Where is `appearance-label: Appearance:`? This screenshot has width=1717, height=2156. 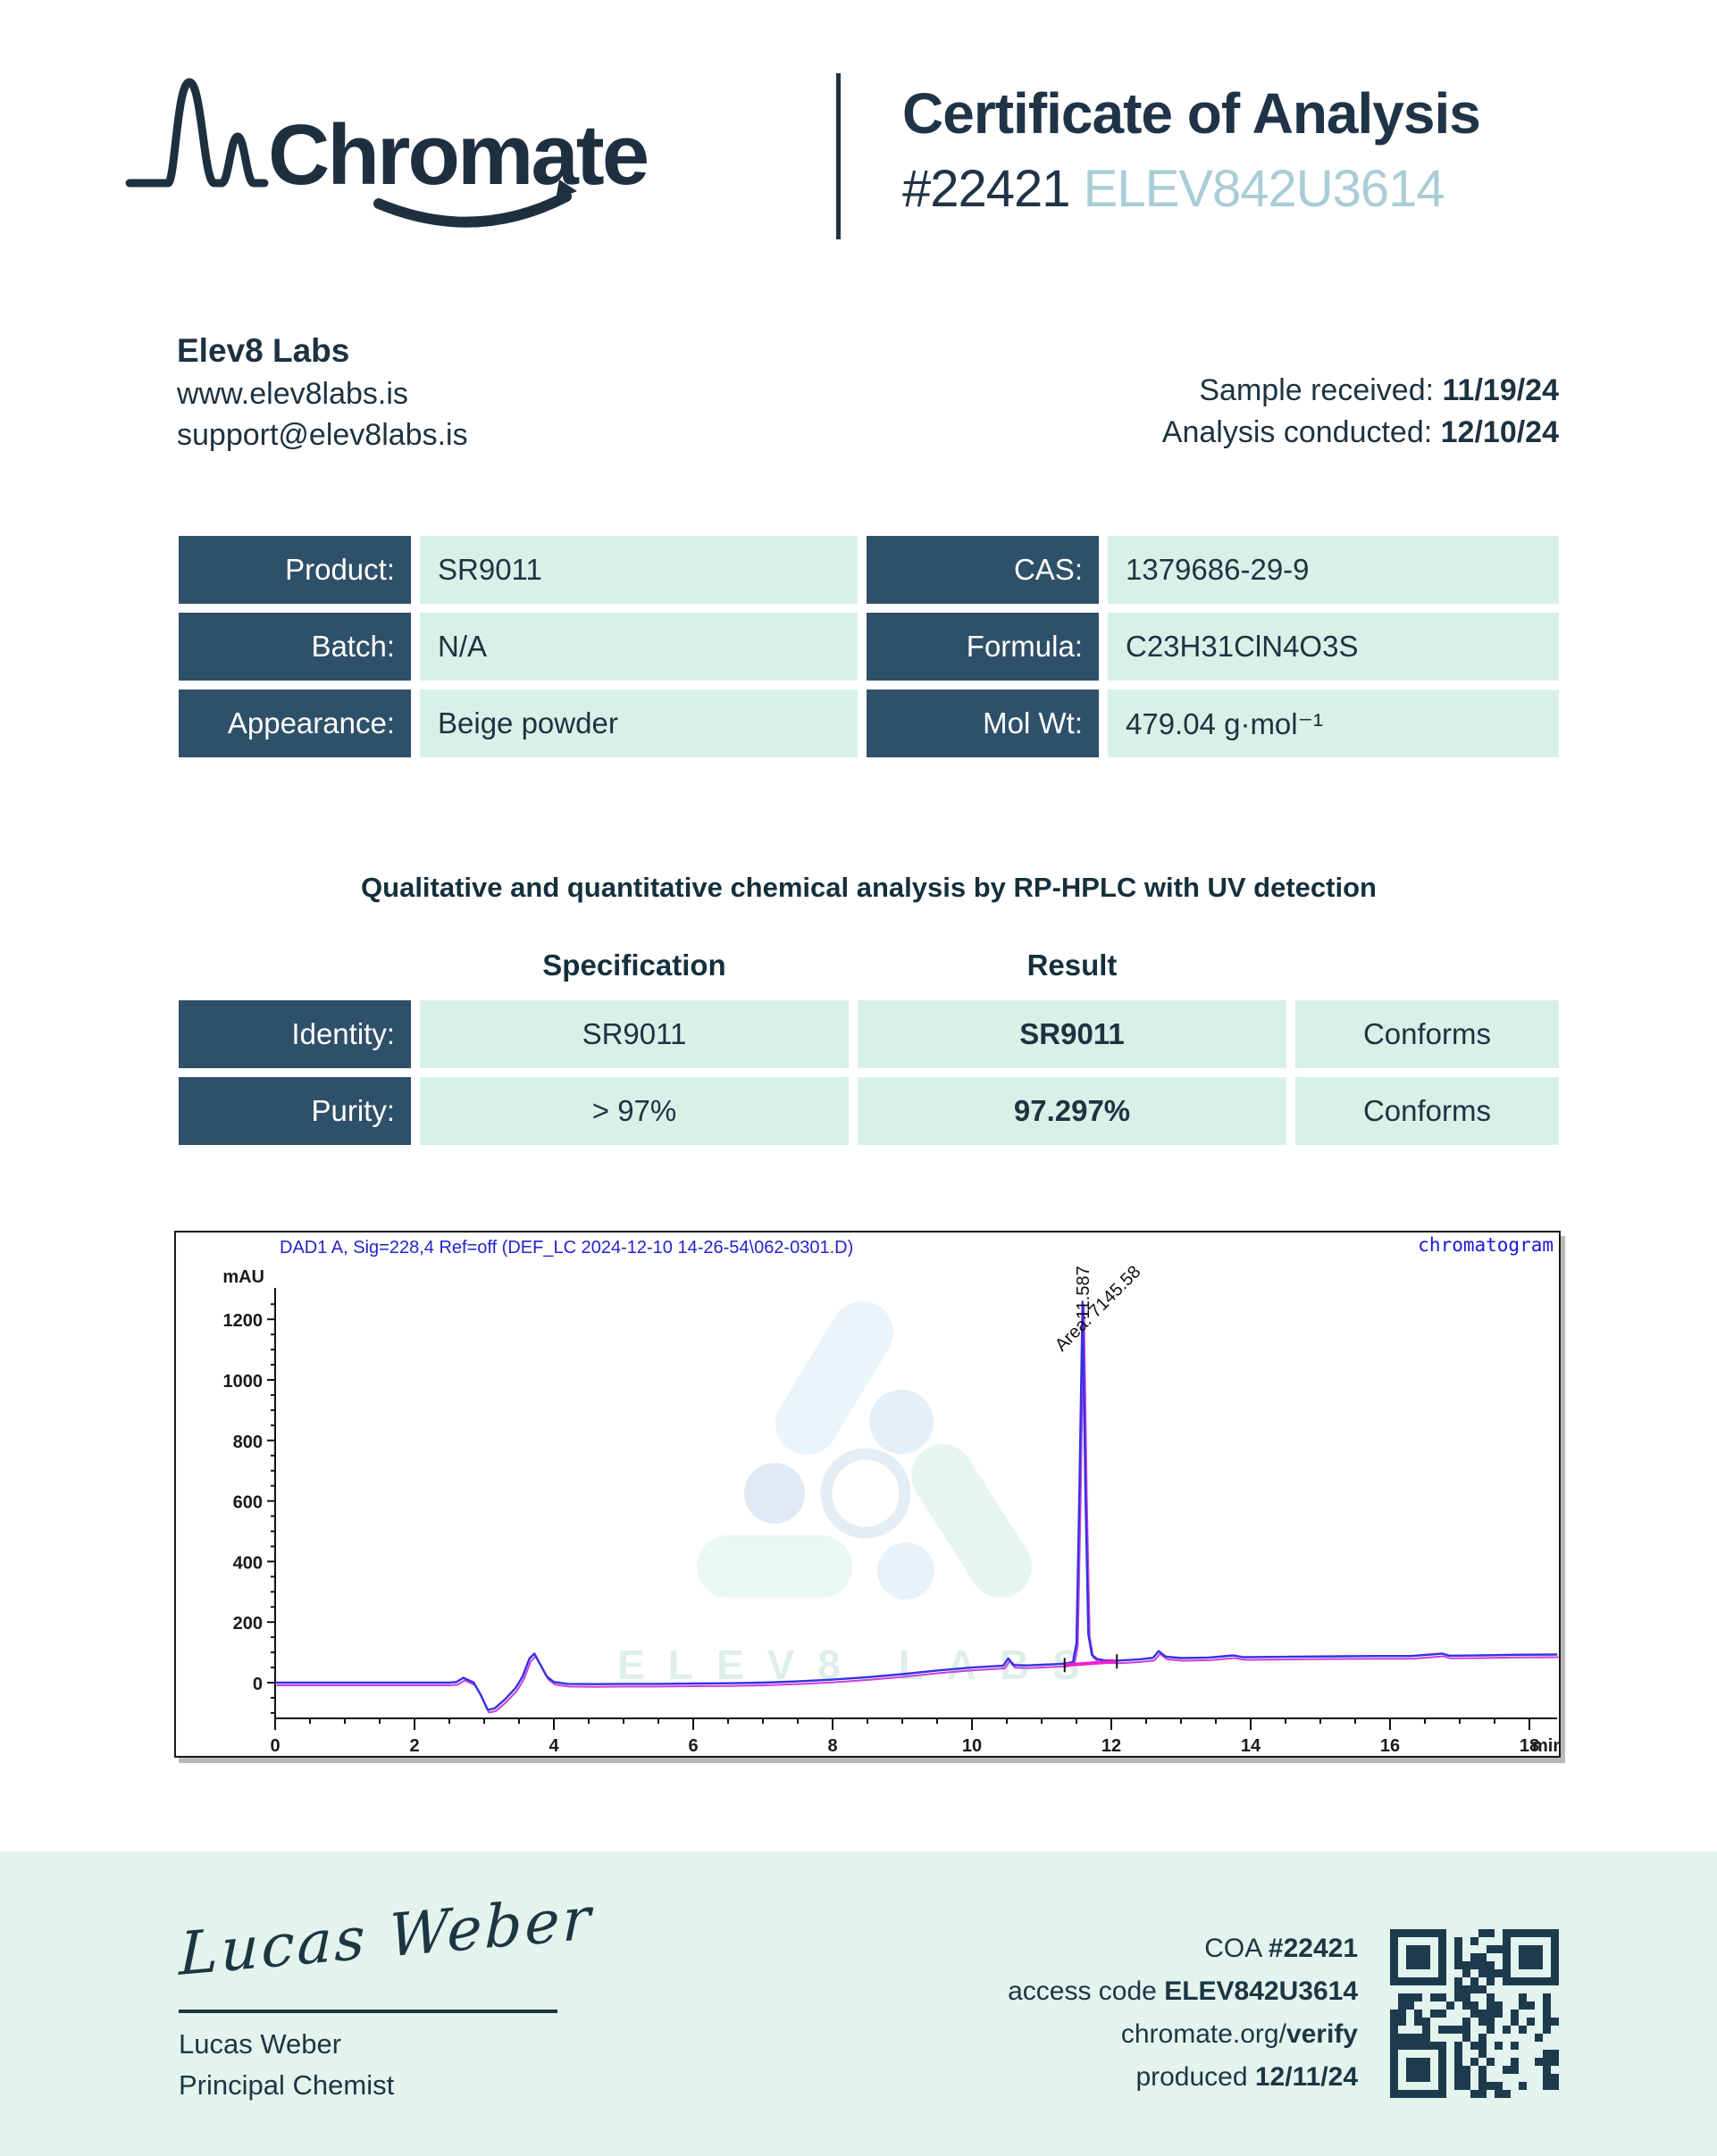
appearance-label: Appearance: is located at coordinates (295, 723).